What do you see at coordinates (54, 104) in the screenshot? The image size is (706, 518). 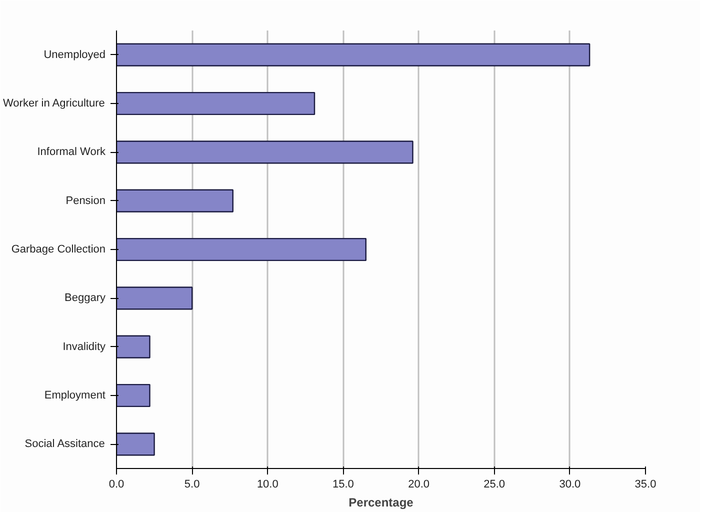 I see `y-tick-label: Worker in Agriculture` at bounding box center [54, 104].